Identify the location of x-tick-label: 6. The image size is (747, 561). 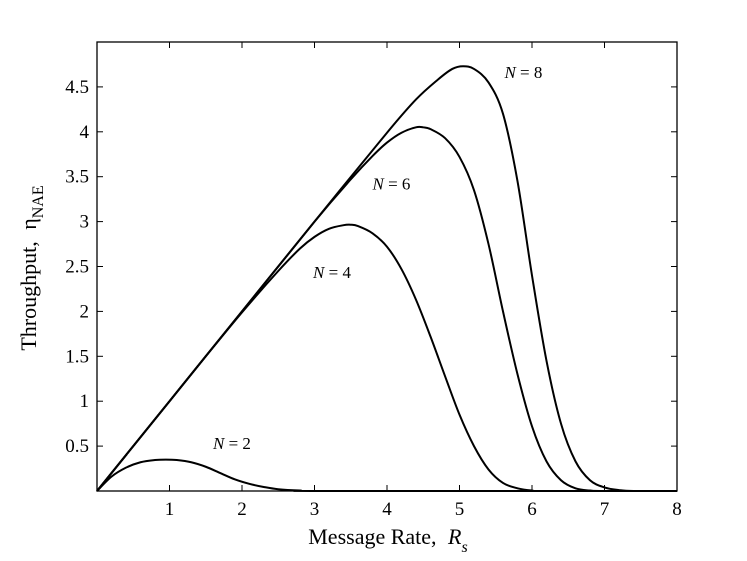
(532, 509).